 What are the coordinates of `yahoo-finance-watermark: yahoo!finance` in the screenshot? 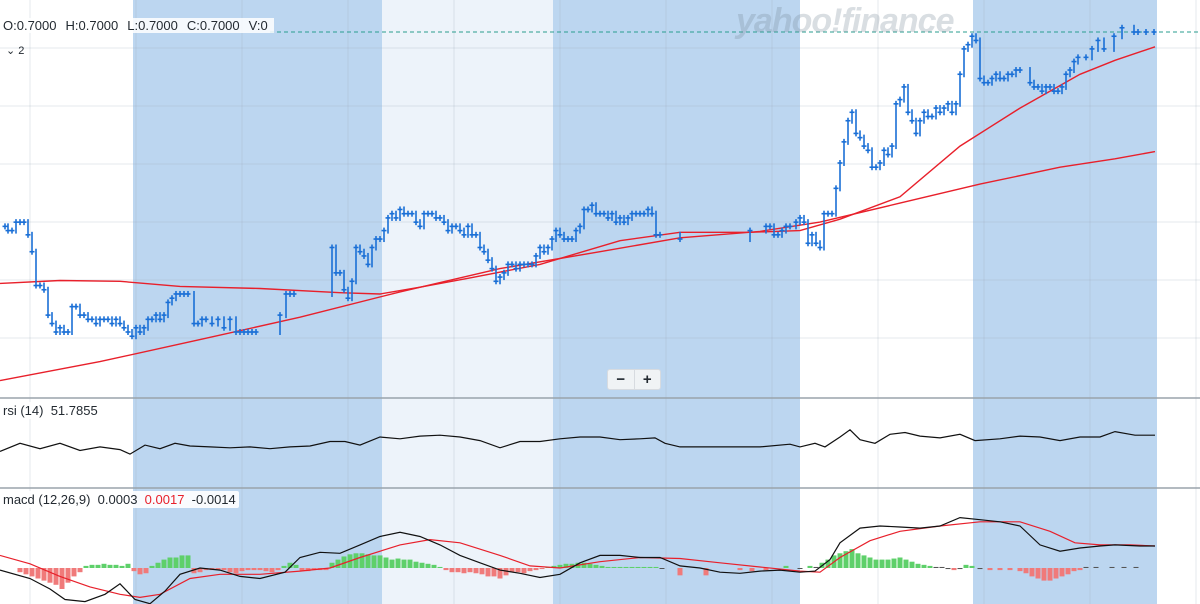 It's located at (845, 21).